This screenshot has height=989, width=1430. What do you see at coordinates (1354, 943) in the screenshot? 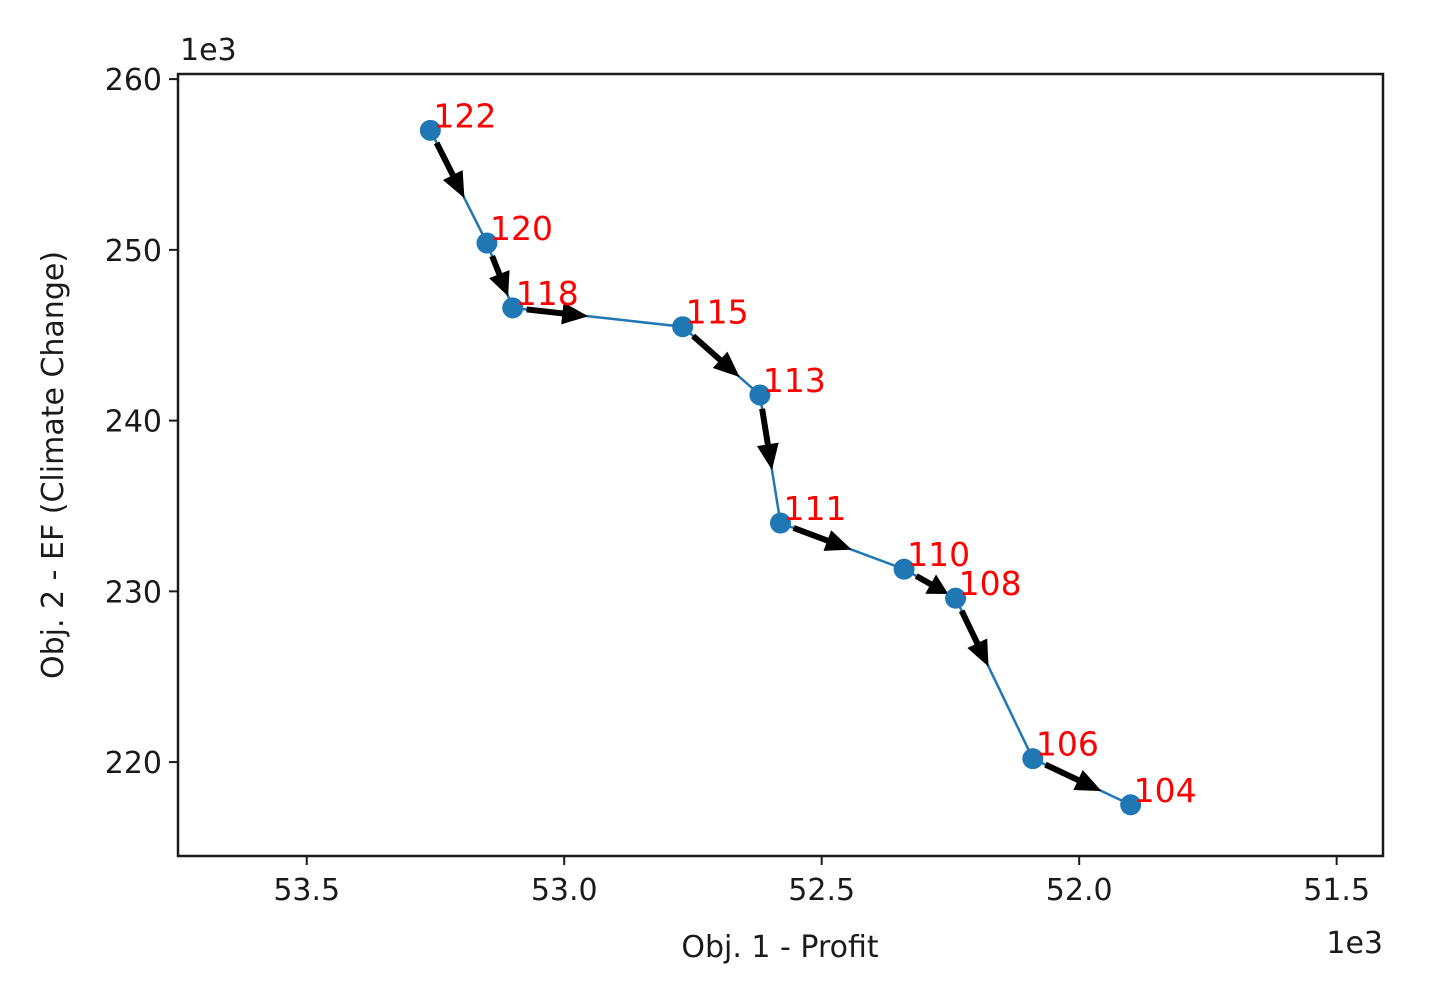
I see `x-offset-label: 1e3` at bounding box center [1354, 943].